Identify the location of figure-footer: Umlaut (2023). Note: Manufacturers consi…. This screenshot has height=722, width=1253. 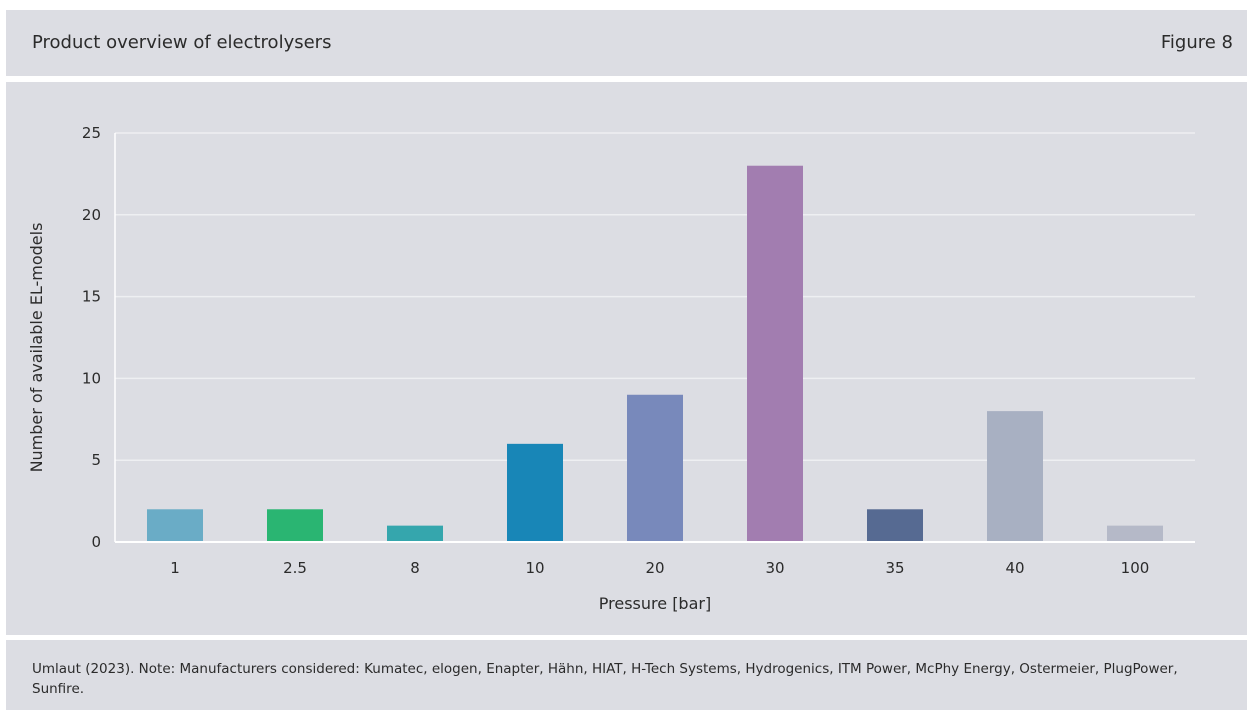
(626, 675).